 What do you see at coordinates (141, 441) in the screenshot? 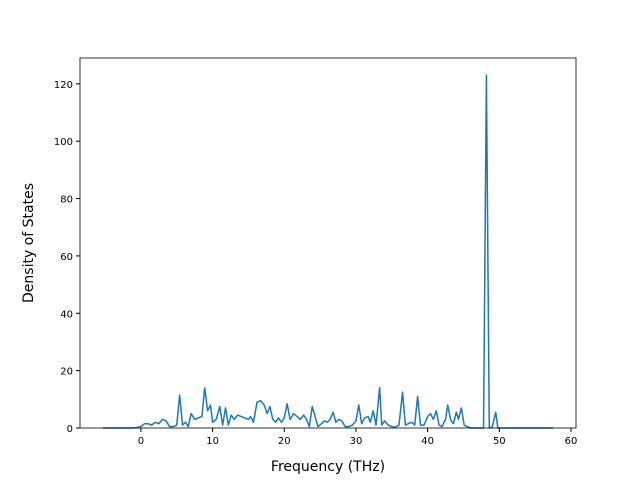
I see `x-tick-label: 0` at bounding box center [141, 441].